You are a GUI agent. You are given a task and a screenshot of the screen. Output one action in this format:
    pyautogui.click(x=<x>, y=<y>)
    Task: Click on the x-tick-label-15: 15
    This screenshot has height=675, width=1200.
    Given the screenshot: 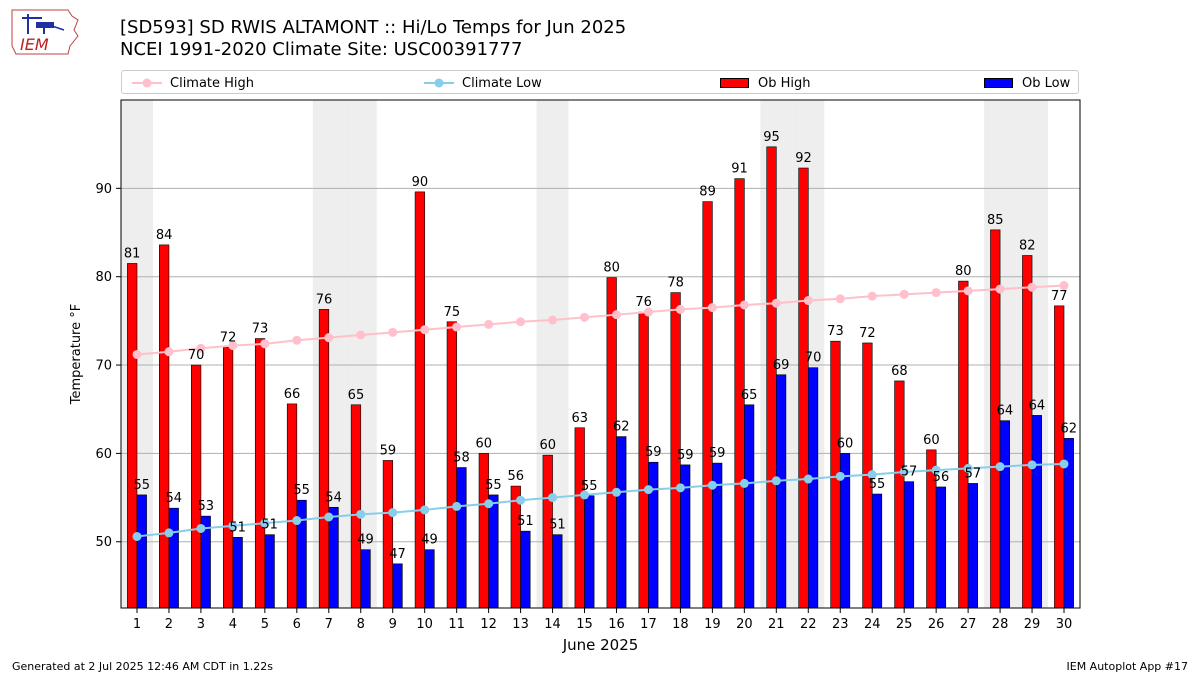 What is the action you would take?
    pyautogui.click(x=584, y=624)
    